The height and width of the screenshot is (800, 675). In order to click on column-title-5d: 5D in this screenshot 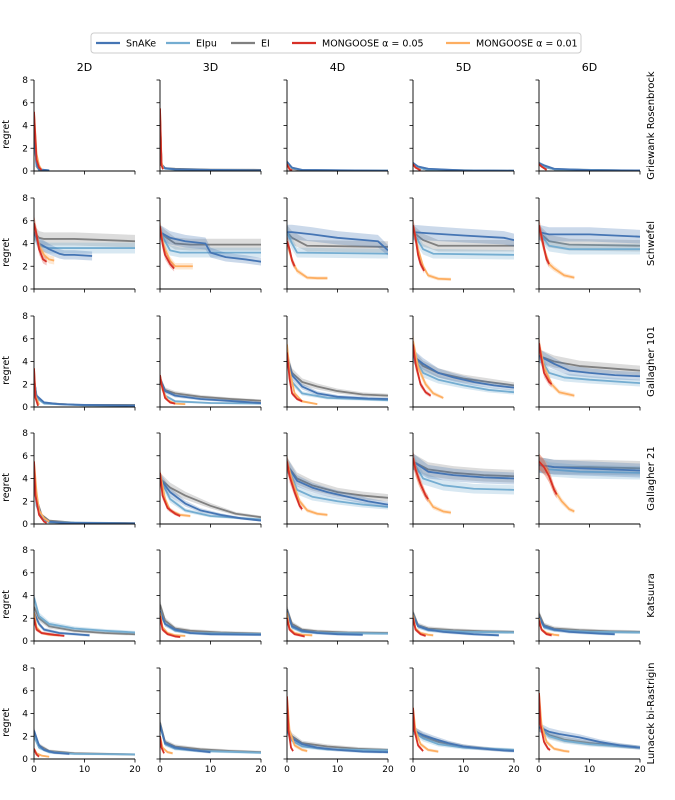, I will do `click(463, 67)`.